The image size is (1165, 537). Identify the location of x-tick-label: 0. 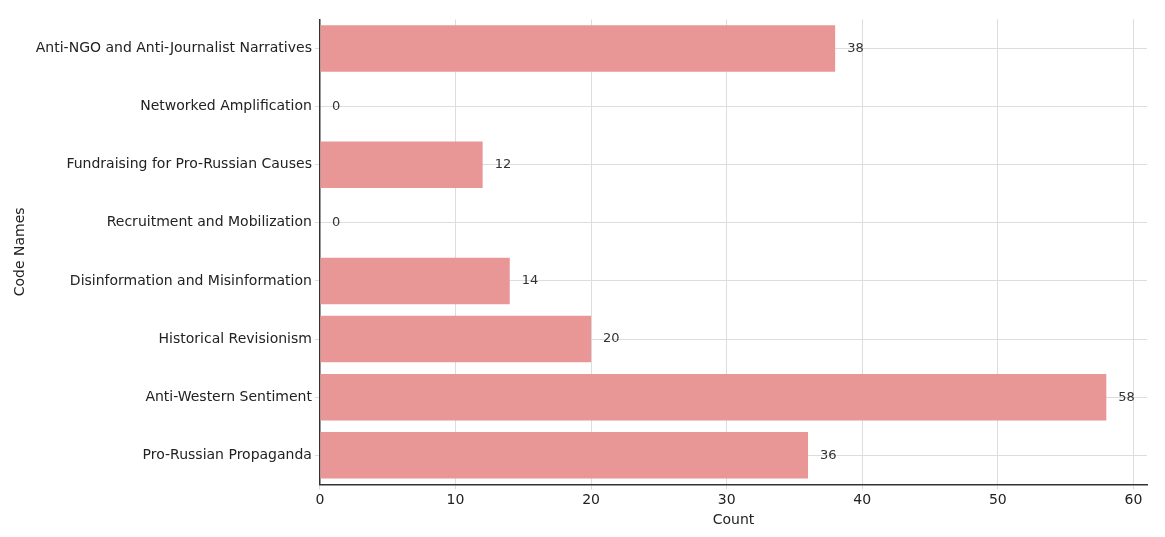
(320, 499).